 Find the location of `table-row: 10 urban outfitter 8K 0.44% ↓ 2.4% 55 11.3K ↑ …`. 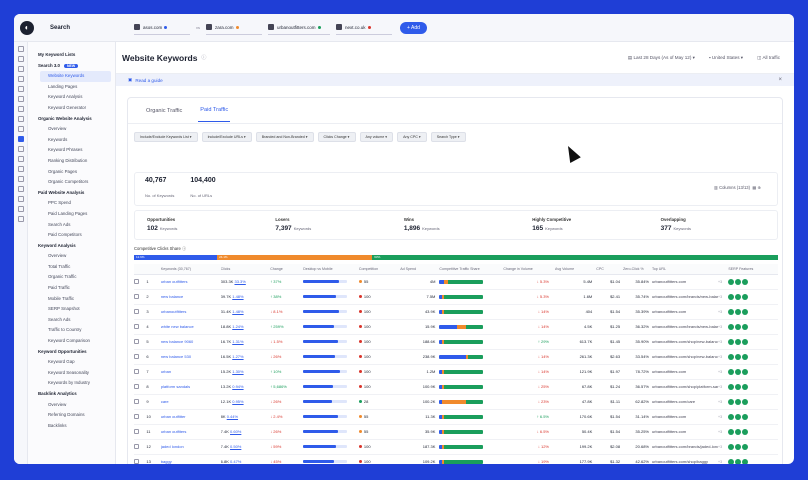

table-row: 10 urban outfitter 8K 0.44% ↓ 2.4% 55 11.3K ↑ … is located at coordinates (456, 417).